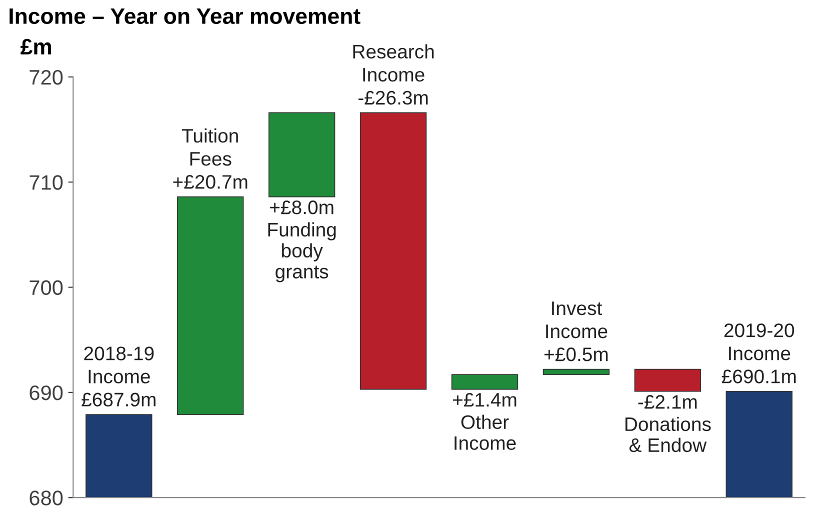 The width and height of the screenshot is (813, 513). Describe the element at coordinates (667, 402) in the screenshot. I see `data-label: -£2.1m` at that location.